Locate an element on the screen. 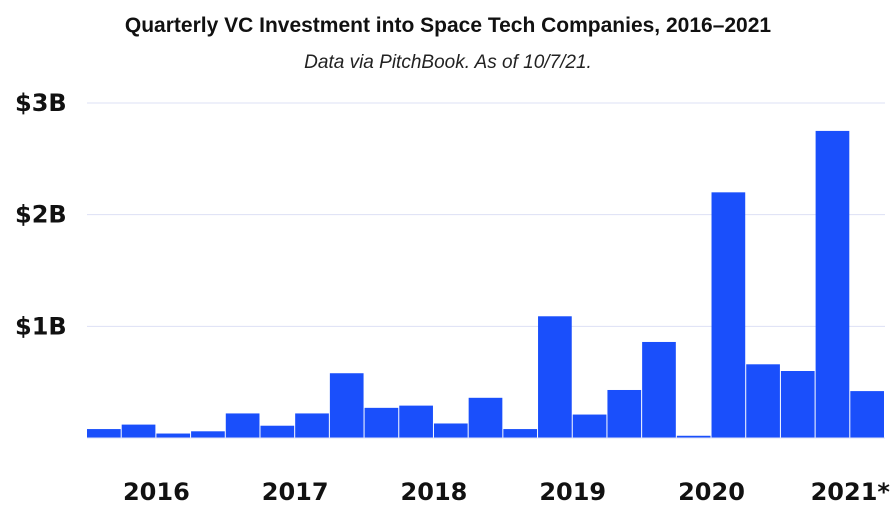 This screenshot has width=896, height=519. bar: 2021 Q1 is located at coordinates (797, 404).